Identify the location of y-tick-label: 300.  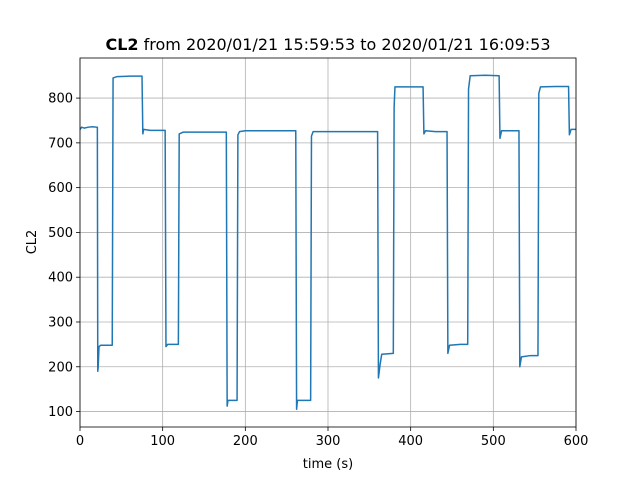
(60, 322).